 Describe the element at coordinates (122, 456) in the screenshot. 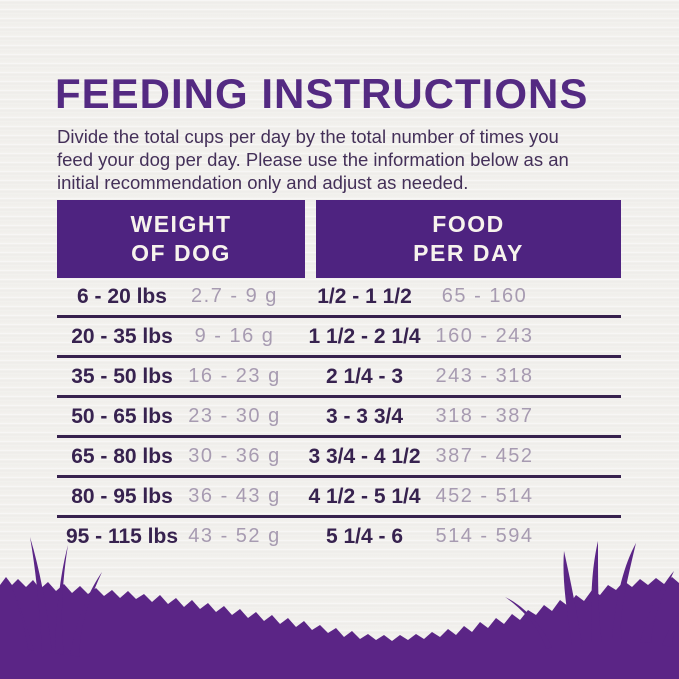

I see `weight-lbs-cell: 65 - 80 lbs` at that location.